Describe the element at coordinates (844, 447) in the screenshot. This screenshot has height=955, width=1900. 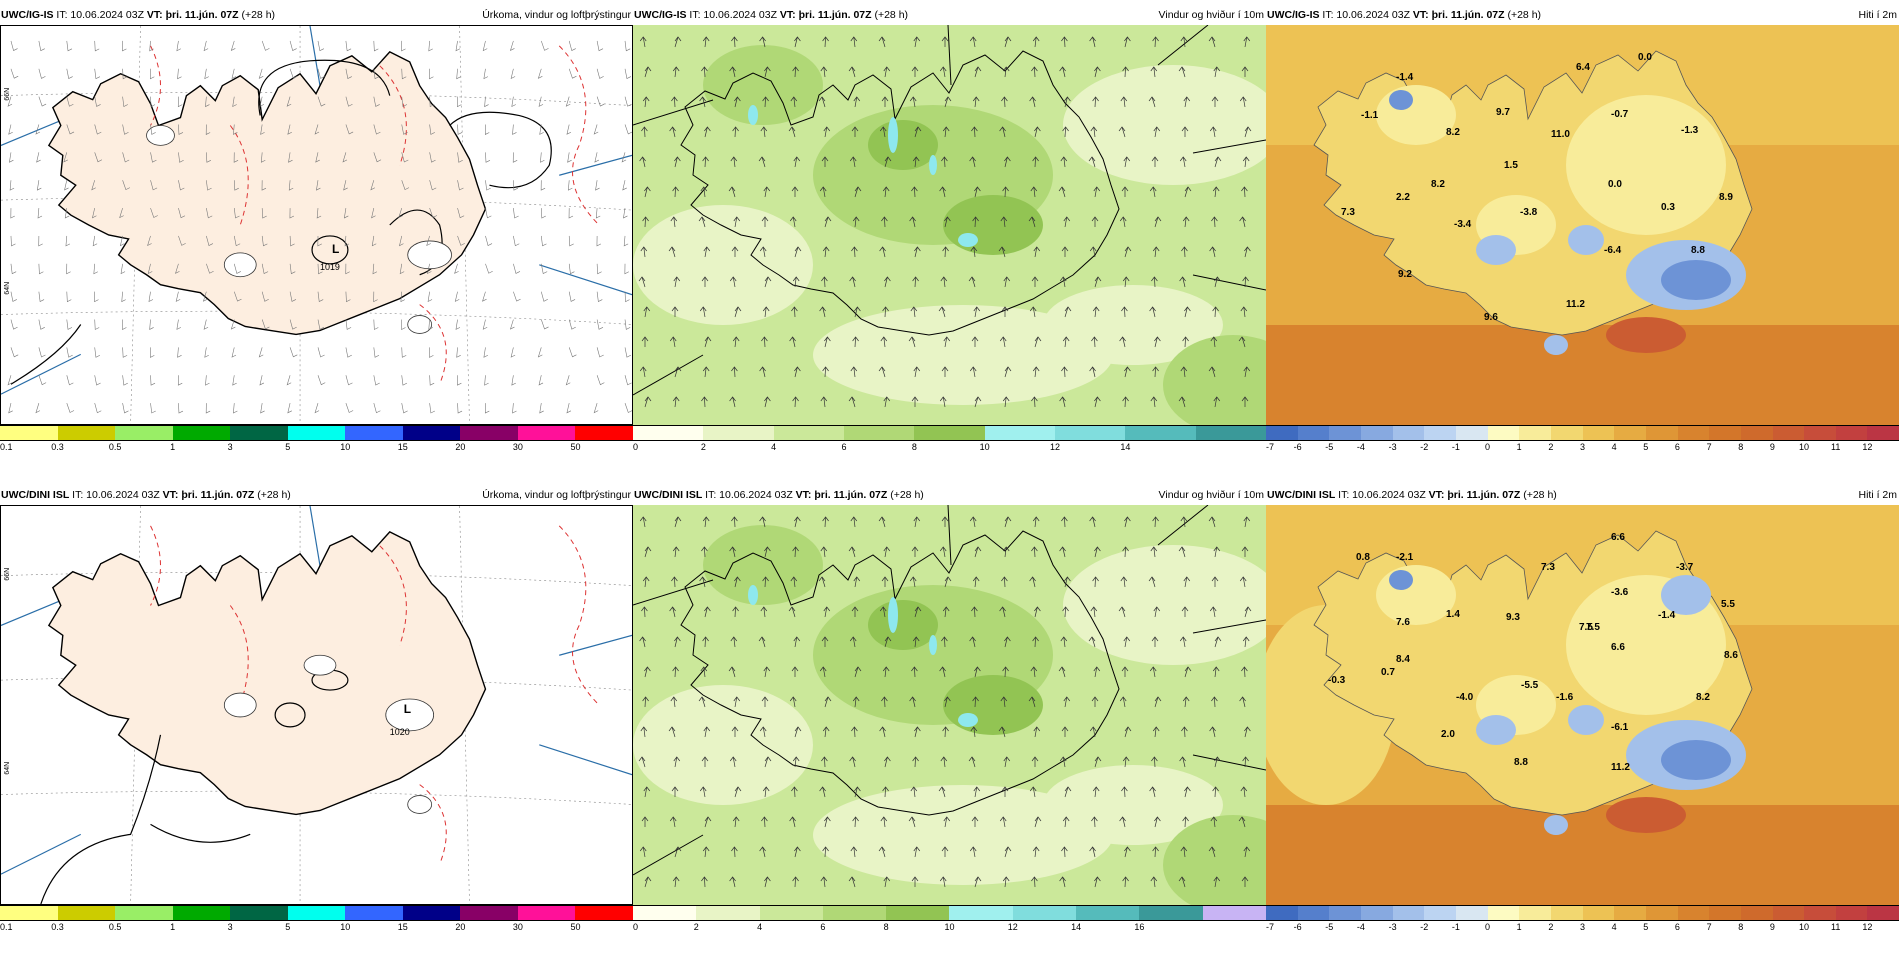
I see `colorbar-tick-label: 6` at that location.